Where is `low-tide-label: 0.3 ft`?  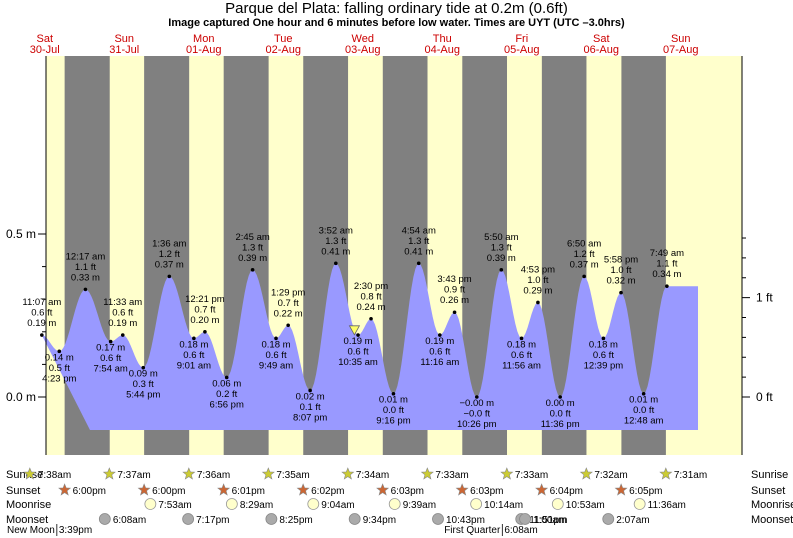
low-tide-label: 0.3 ft is located at coordinates (143, 384).